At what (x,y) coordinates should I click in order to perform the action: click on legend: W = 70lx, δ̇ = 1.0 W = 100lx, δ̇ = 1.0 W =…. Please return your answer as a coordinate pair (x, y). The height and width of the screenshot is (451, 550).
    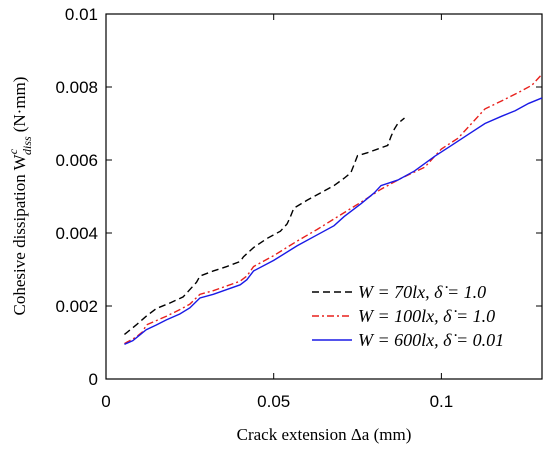
    Looking at the image, I should click on (408, 316).